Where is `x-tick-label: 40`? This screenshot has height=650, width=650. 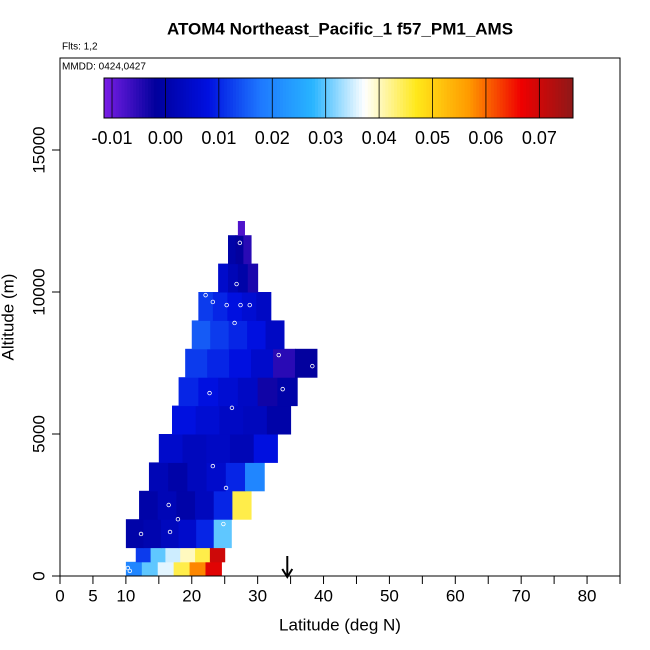
x-tick-label: 40 is located at coordinates (323, 595).